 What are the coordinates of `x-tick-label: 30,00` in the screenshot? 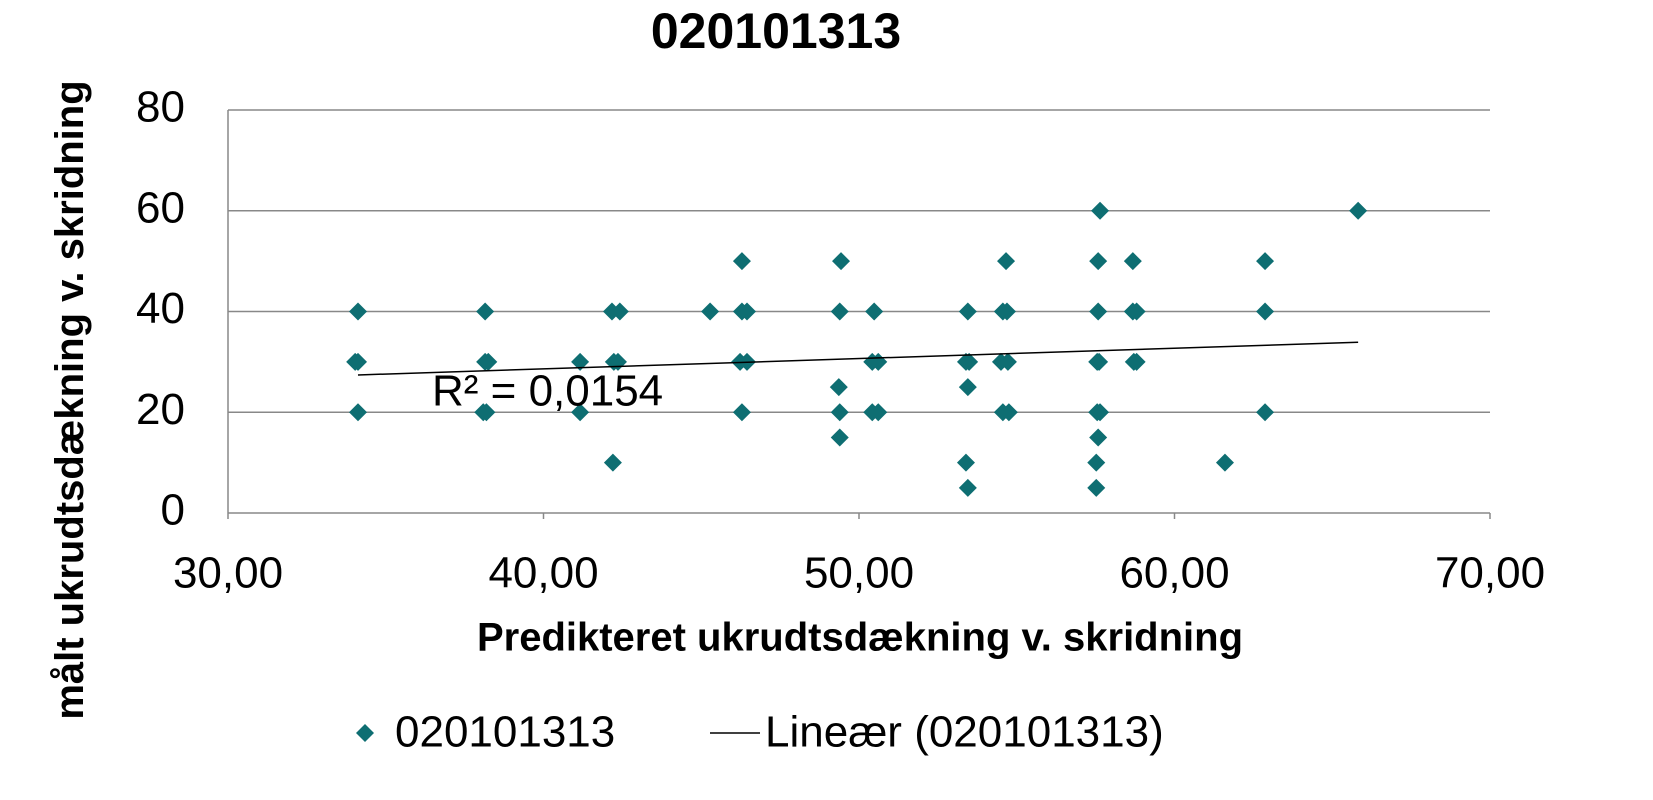 It's located at (228, 573).